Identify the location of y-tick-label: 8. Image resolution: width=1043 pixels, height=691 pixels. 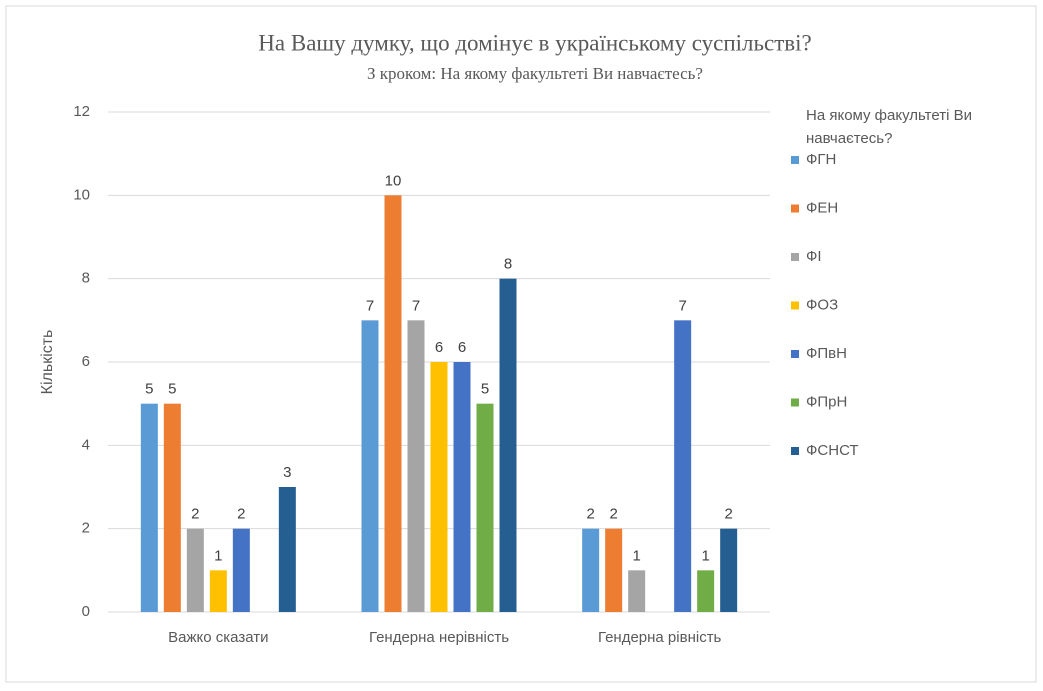
(86, 278).